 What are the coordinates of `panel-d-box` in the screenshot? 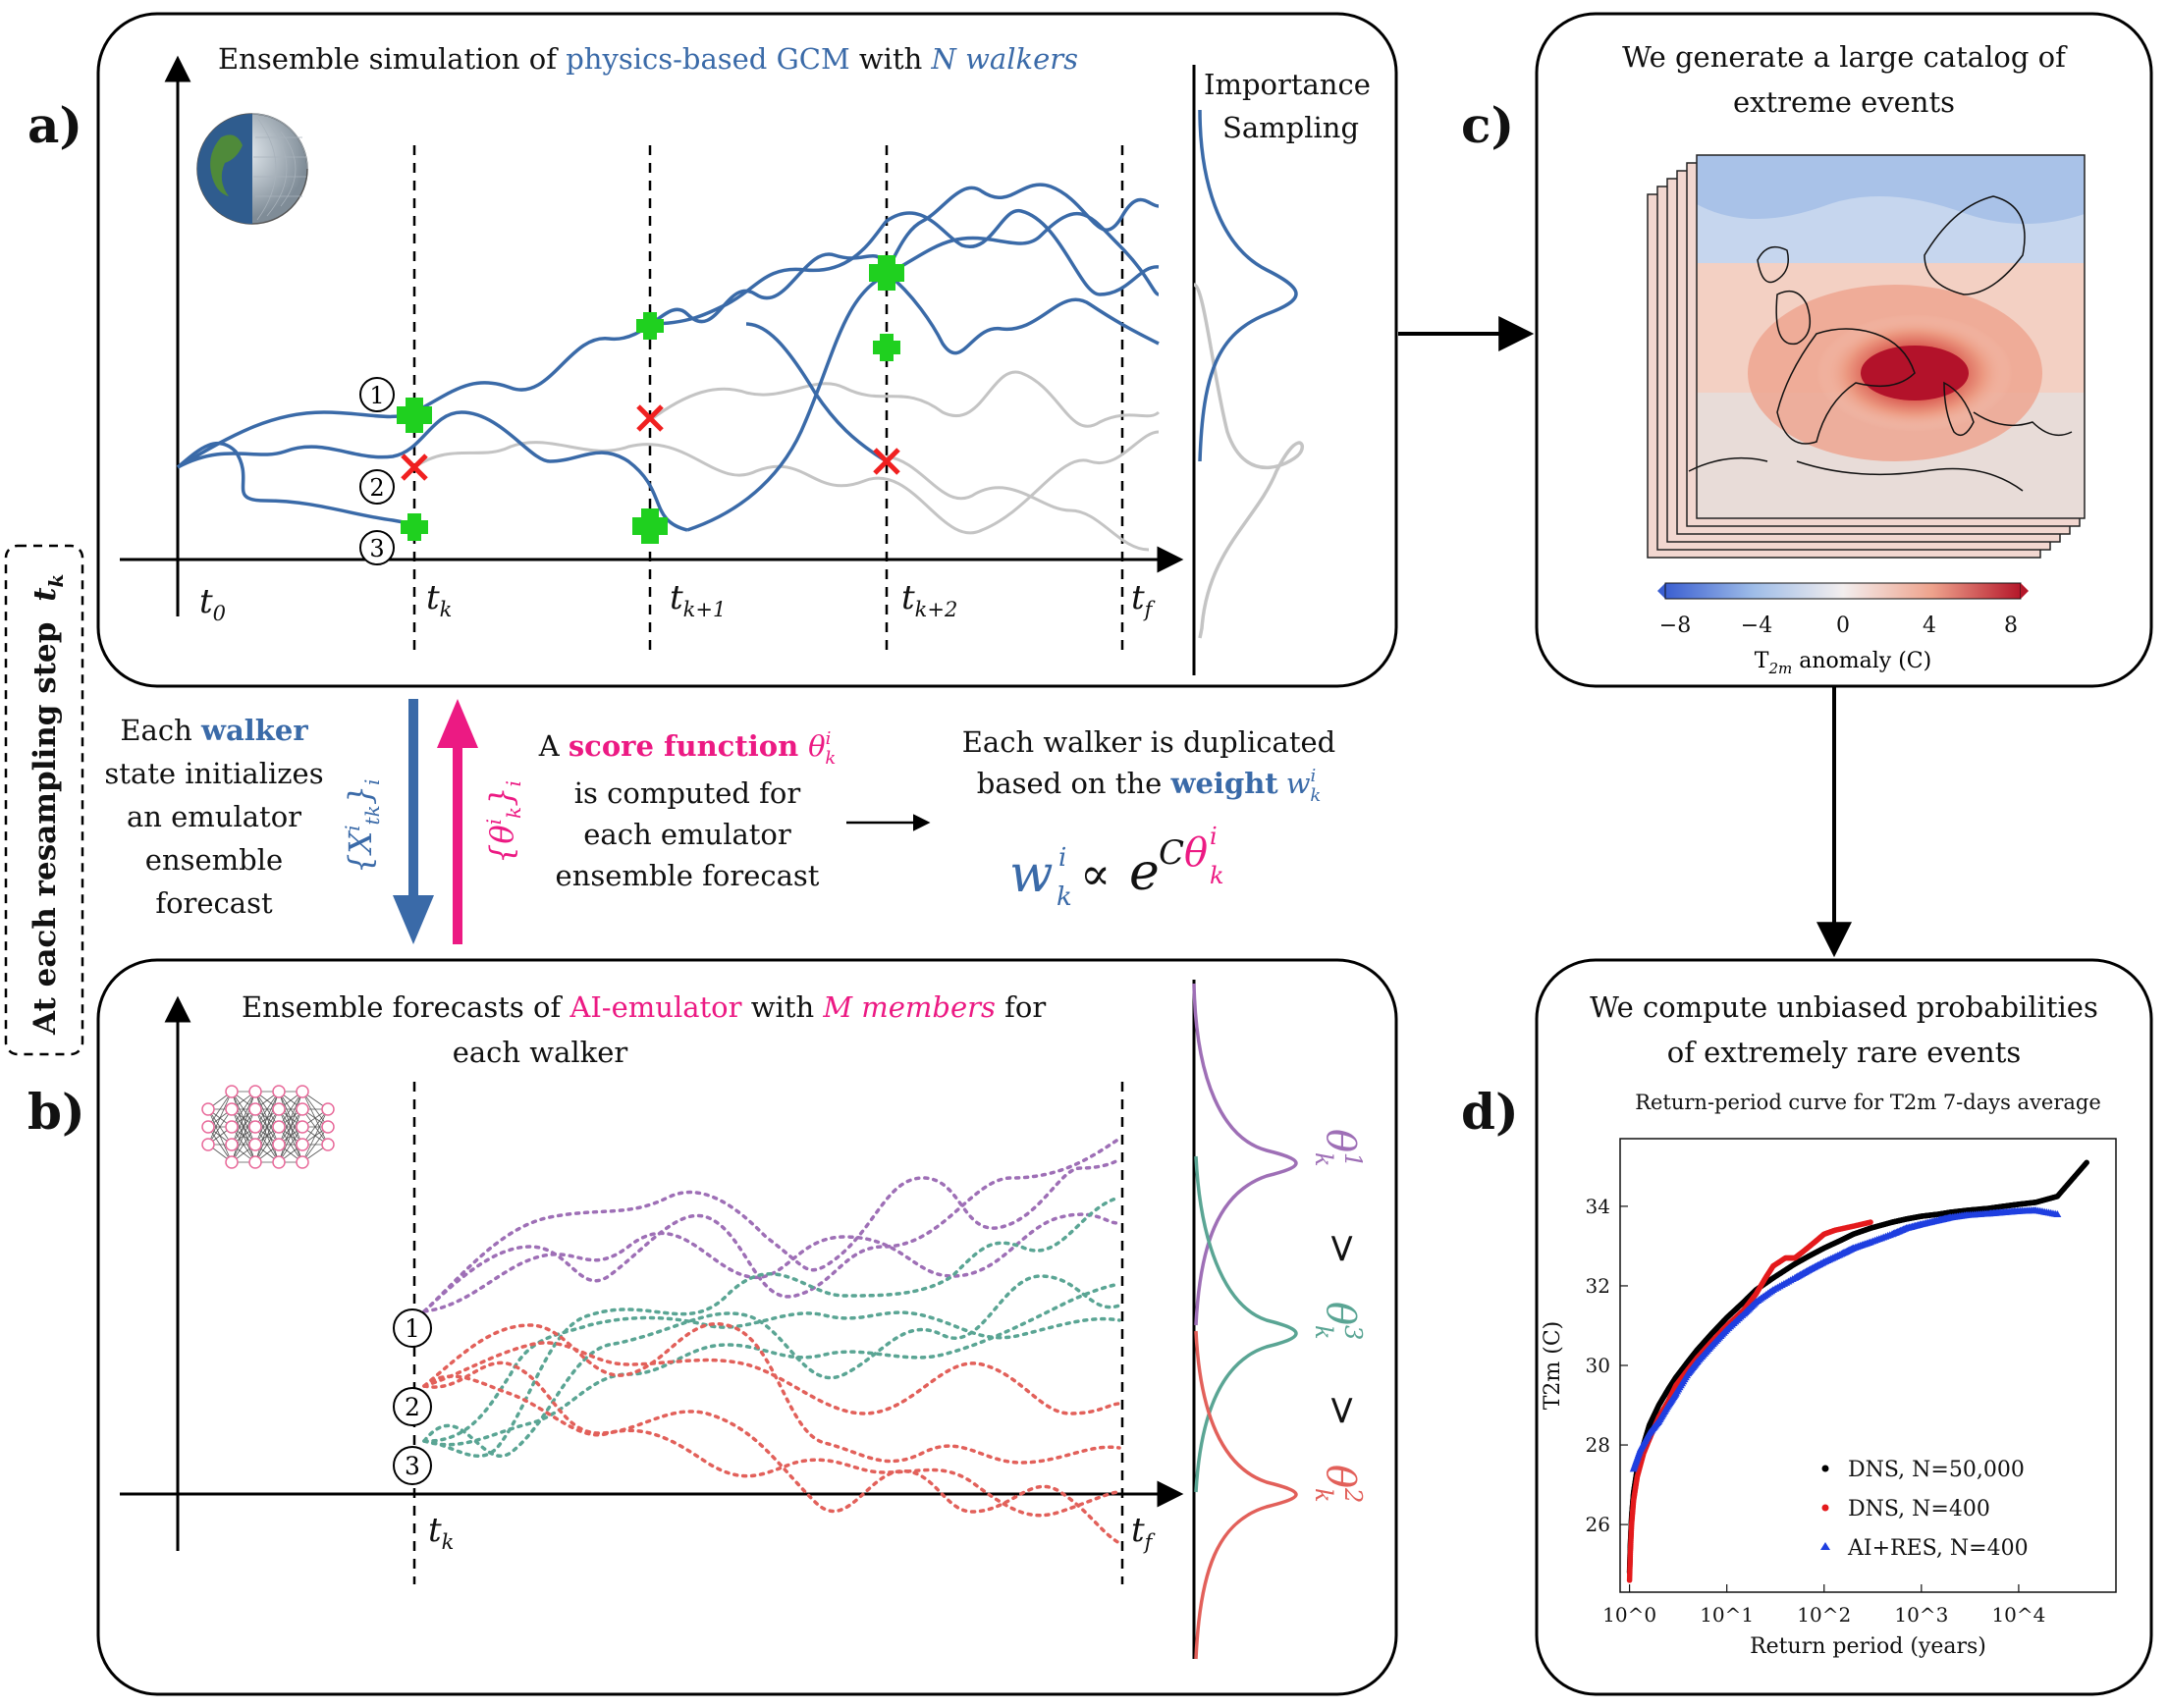 It's located at (1844, 1327).